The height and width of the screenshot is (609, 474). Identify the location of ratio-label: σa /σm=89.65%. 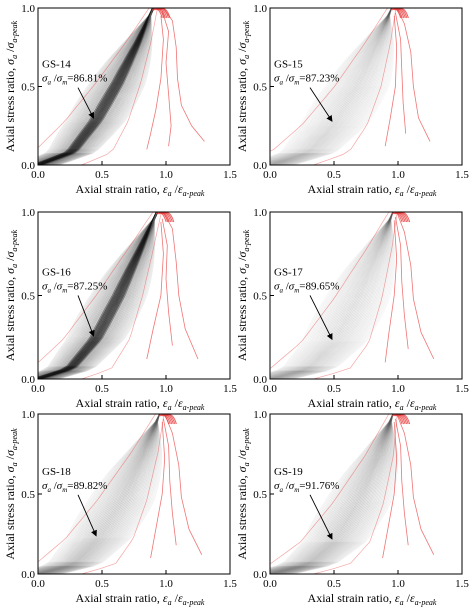
(306, 287).